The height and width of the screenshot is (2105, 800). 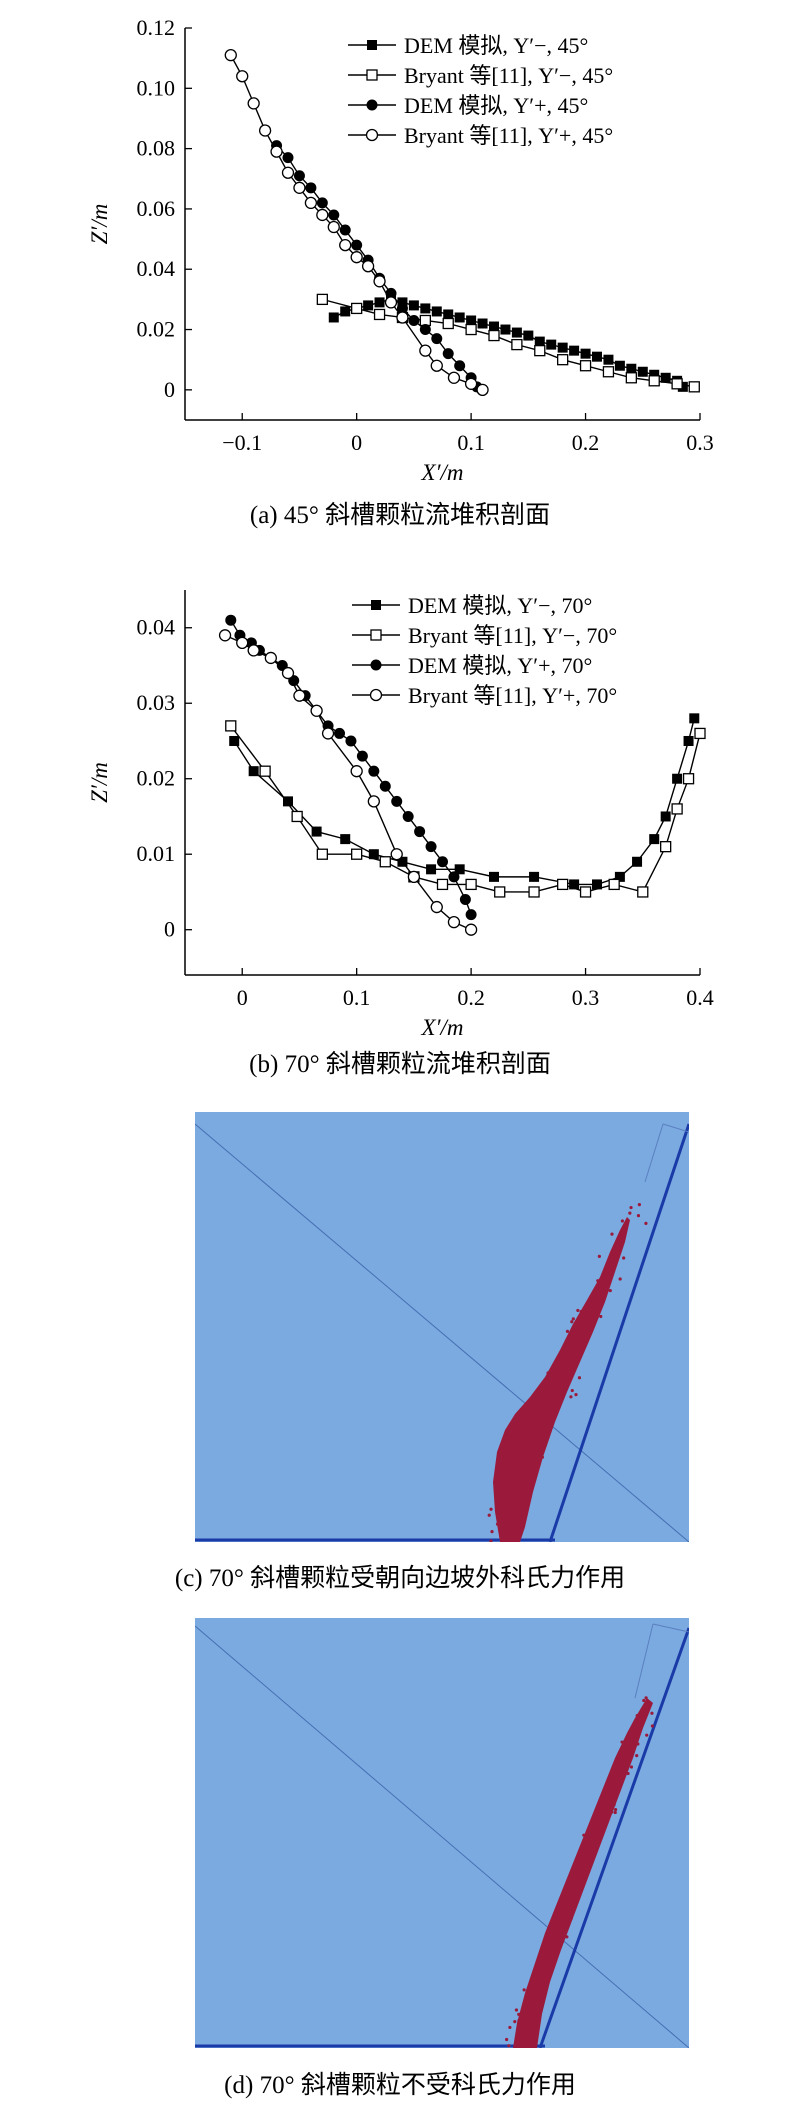 I want to click on legend-label: DEM 模拟, Y′−, 45°, so click(x=496, y=45).